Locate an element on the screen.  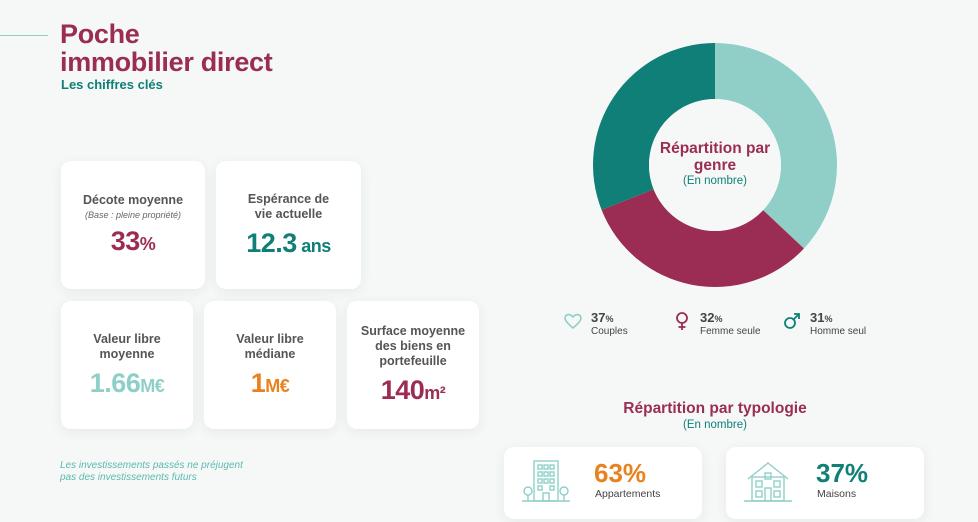
title-line-2: immobilier direct is located at coordinates (166, 62).